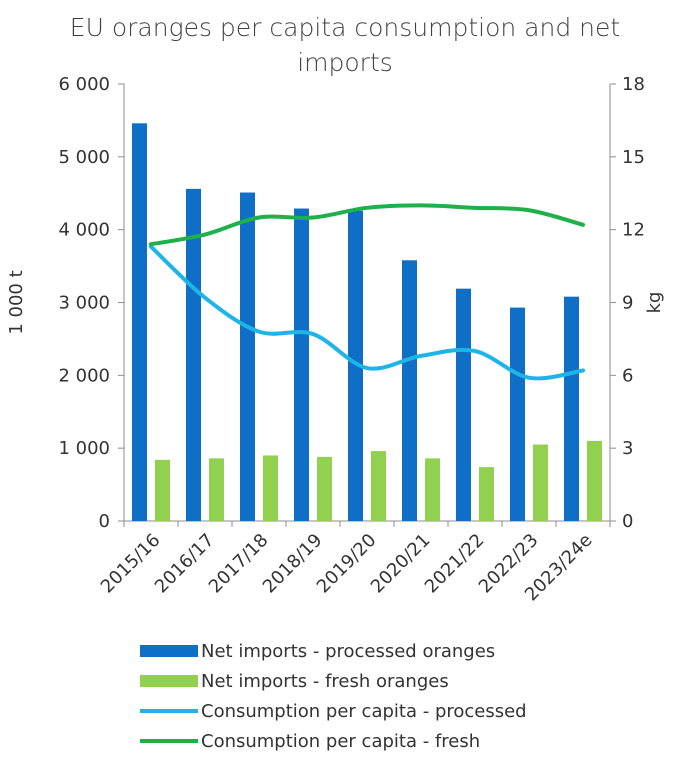 The height and width of the screenshot is (763, 675). Describe the element at coordinates (16, 302) in the screenshot. I see `y-axis-title-left: 1 000 t` at that location.